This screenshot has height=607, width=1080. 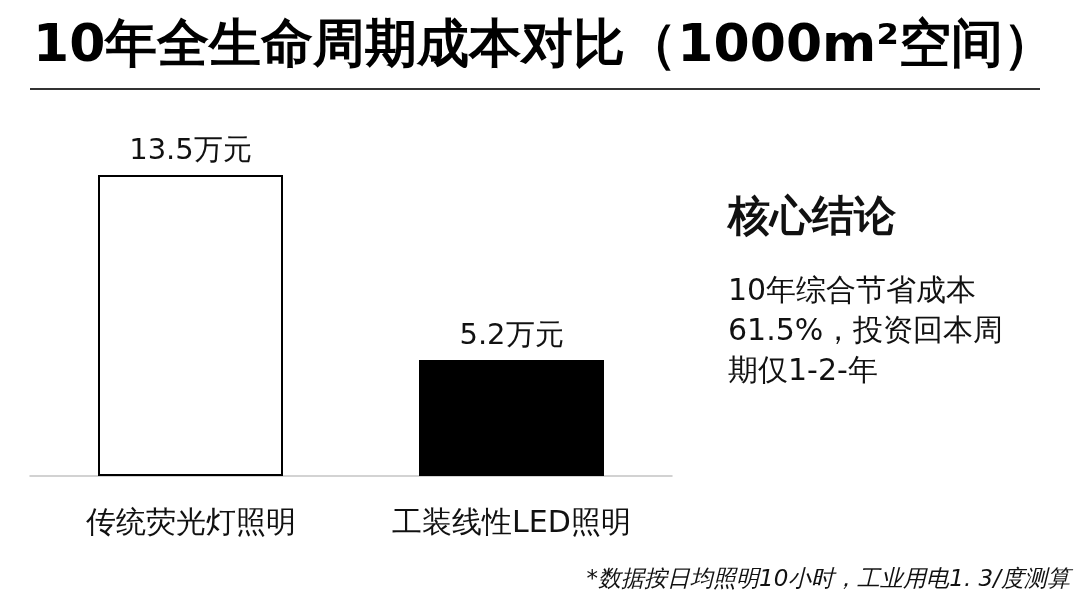 What do you see at coordinates (866, 330) in the screenshot?
I see `text: 10年综合节省成本61.5%，投资回本周期仅1-2-年` at bounding box center [866, 330].